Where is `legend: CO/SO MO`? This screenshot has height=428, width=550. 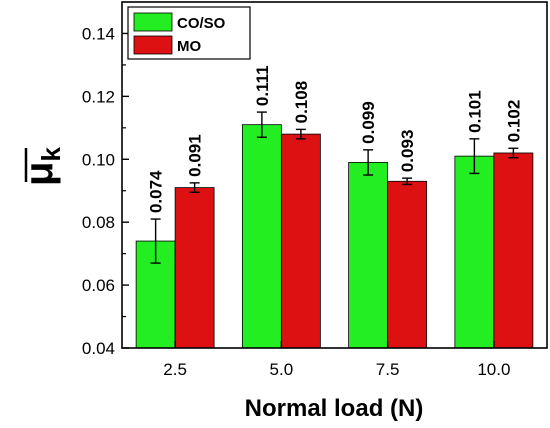
legend: CO/SO MO is located at coordinates (189, 33).